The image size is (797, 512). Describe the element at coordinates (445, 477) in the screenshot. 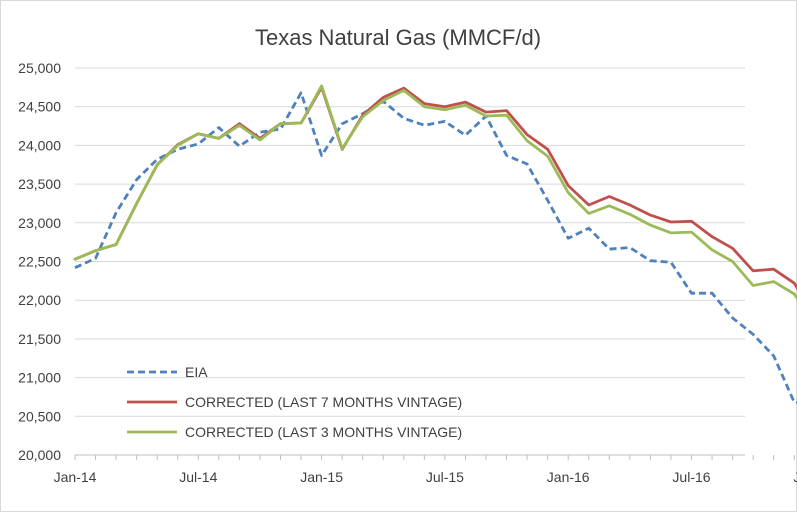

I see `x-tick-label: Jul-15` at that location.